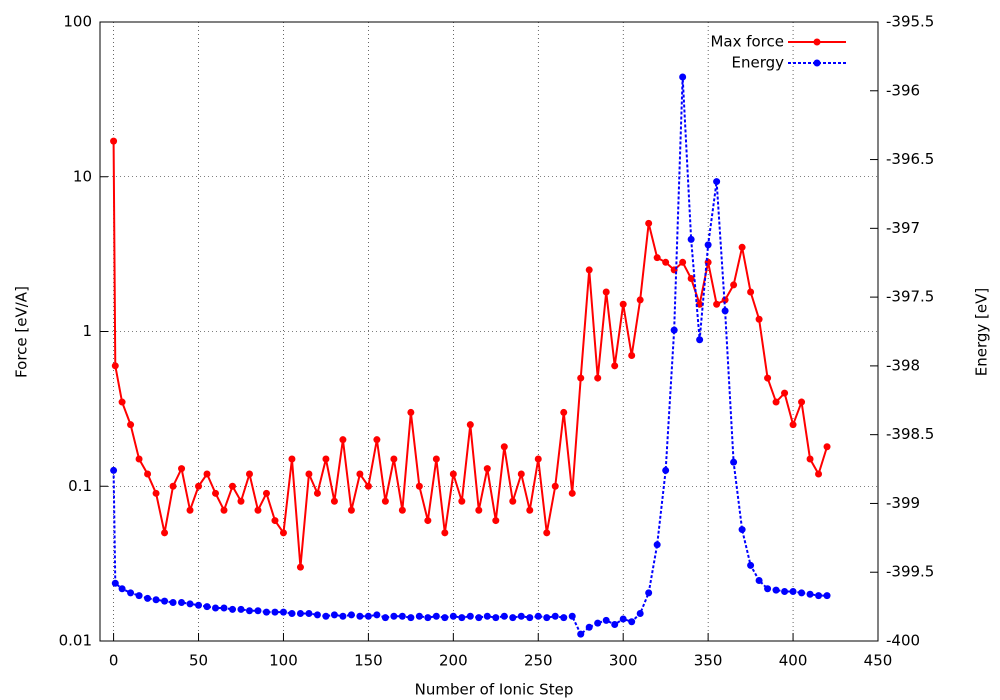  I want to click on y-tick-label: 0.1, so click(80, 486).